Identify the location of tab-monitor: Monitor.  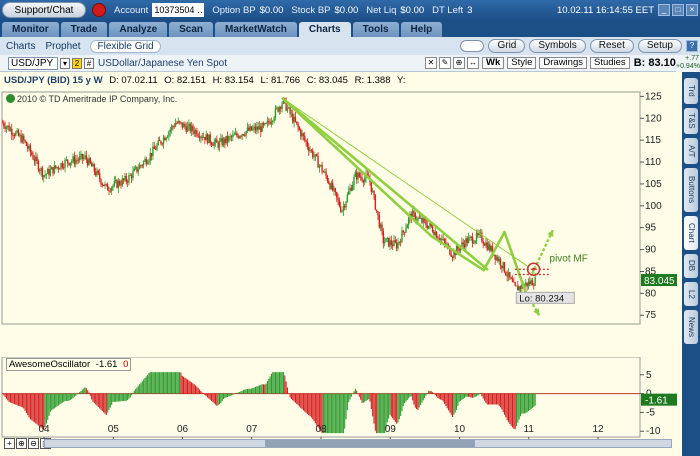
(30, 29).